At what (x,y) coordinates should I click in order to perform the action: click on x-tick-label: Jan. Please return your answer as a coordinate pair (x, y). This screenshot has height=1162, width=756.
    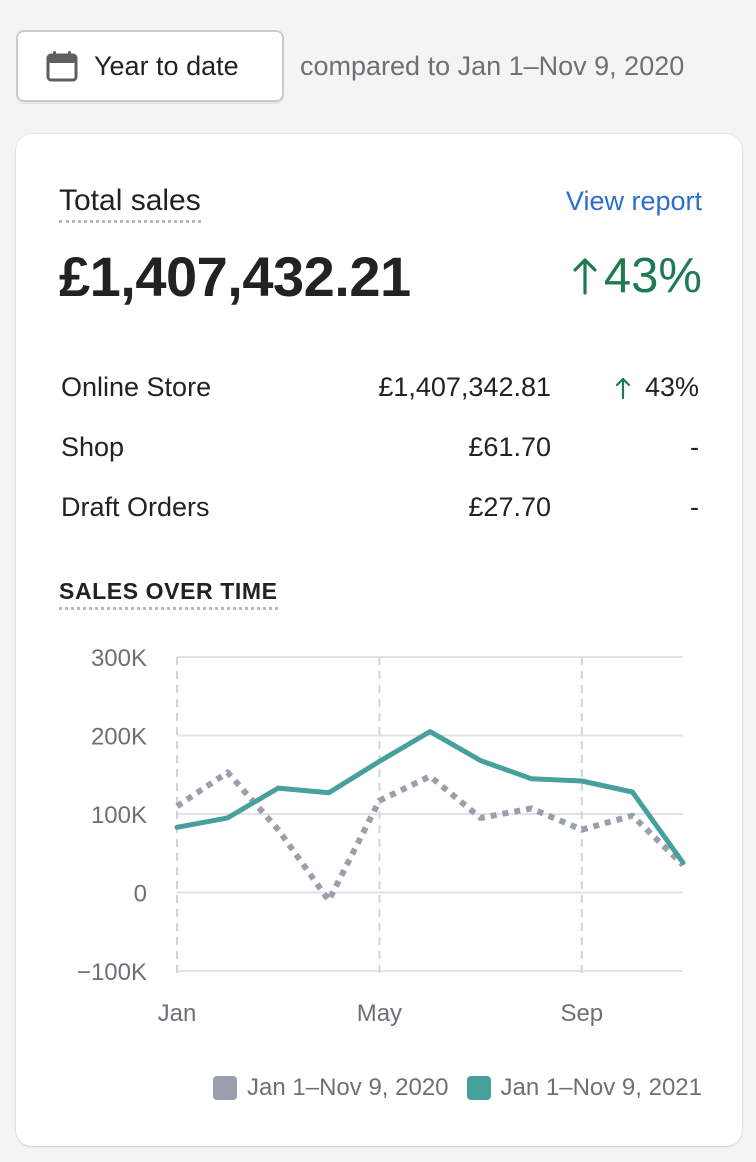
    Looking at the image, I should click on (177, 1013).